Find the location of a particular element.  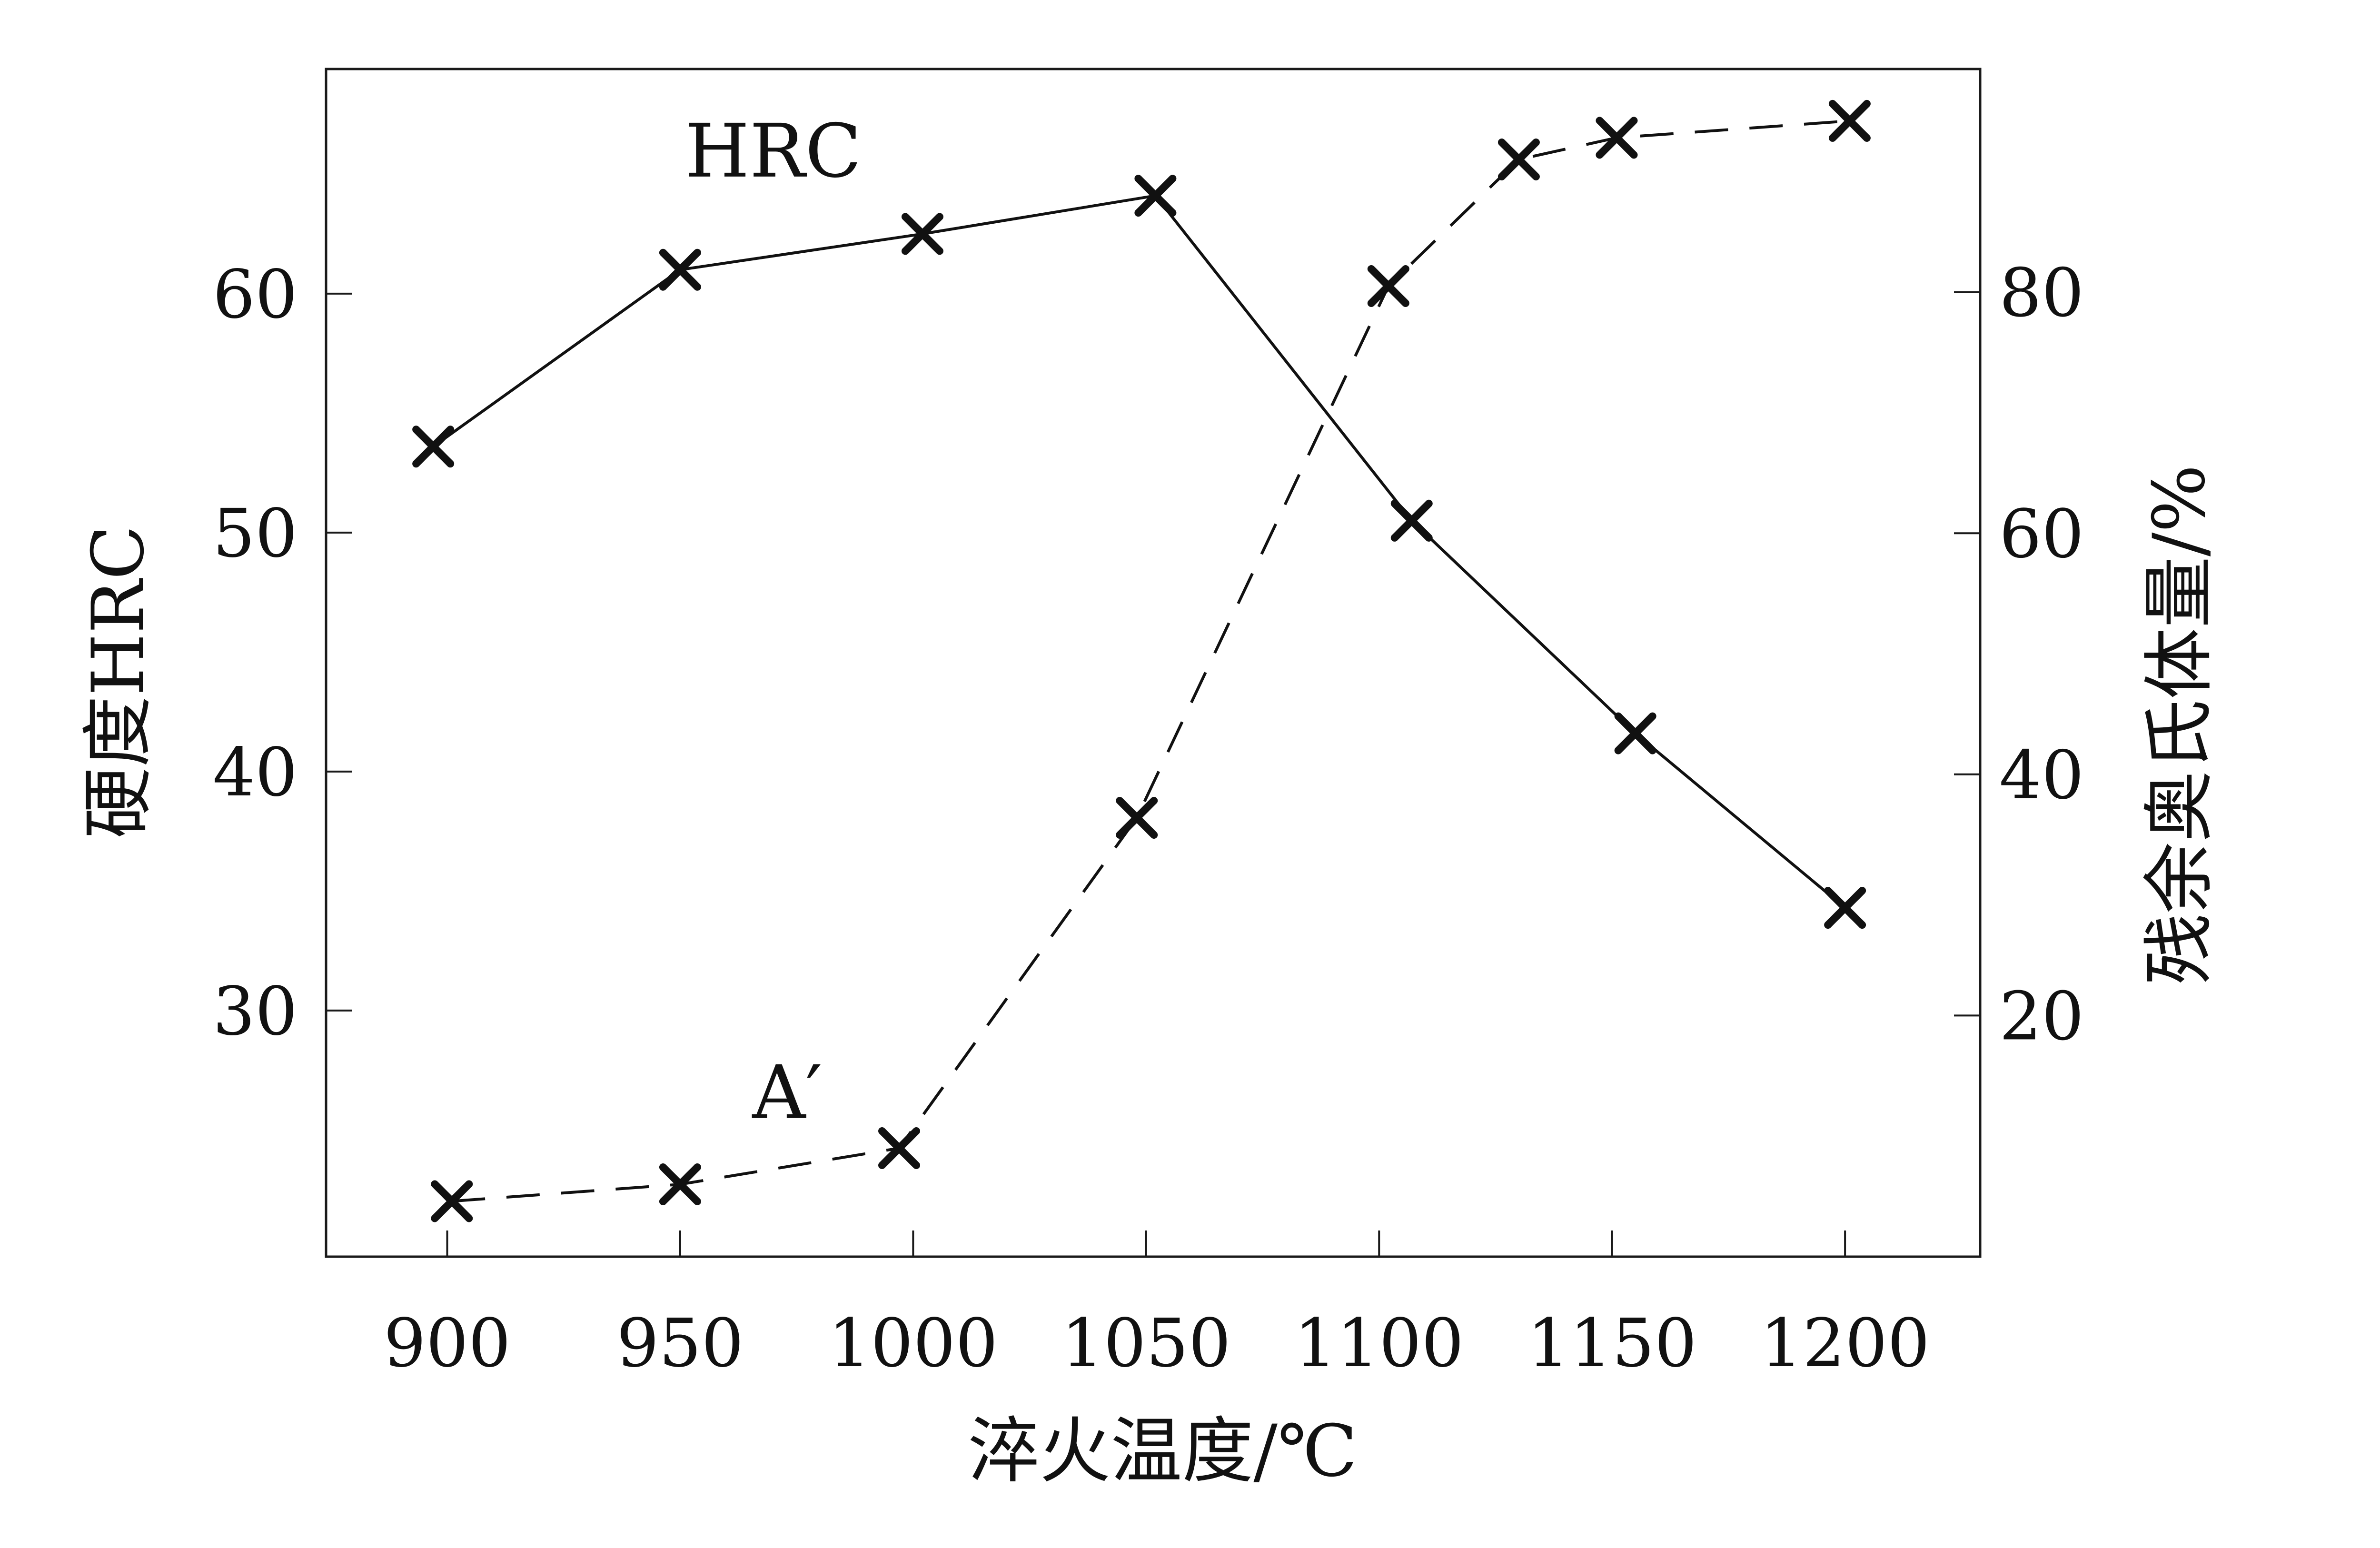

y-left-tick-label: 40 is located at coordinates (255, 773).